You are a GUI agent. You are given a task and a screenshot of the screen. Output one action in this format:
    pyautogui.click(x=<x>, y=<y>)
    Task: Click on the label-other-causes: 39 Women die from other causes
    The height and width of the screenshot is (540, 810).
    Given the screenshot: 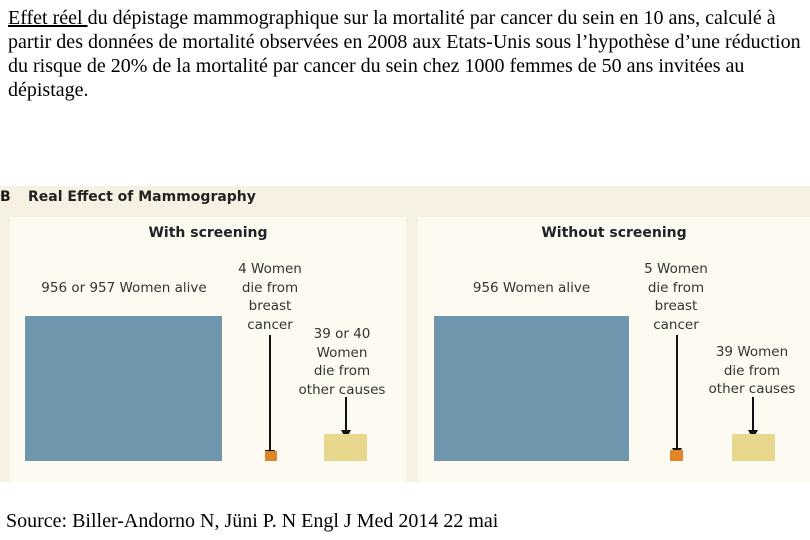 What is the action you would take?
    pyautogui.click(x=752, y=371)
    